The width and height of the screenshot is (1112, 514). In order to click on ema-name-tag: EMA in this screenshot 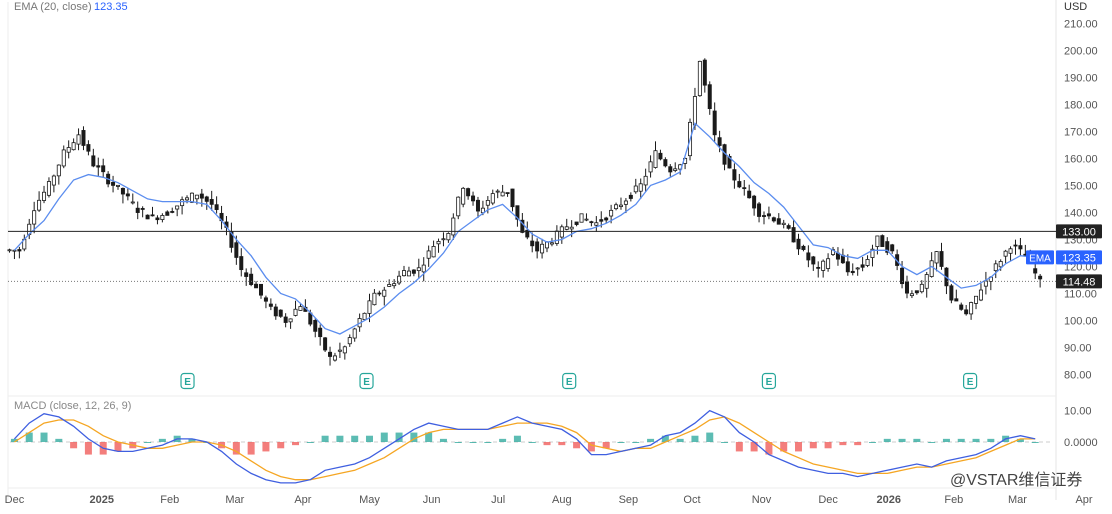, I will do `click(1040, 258)`.